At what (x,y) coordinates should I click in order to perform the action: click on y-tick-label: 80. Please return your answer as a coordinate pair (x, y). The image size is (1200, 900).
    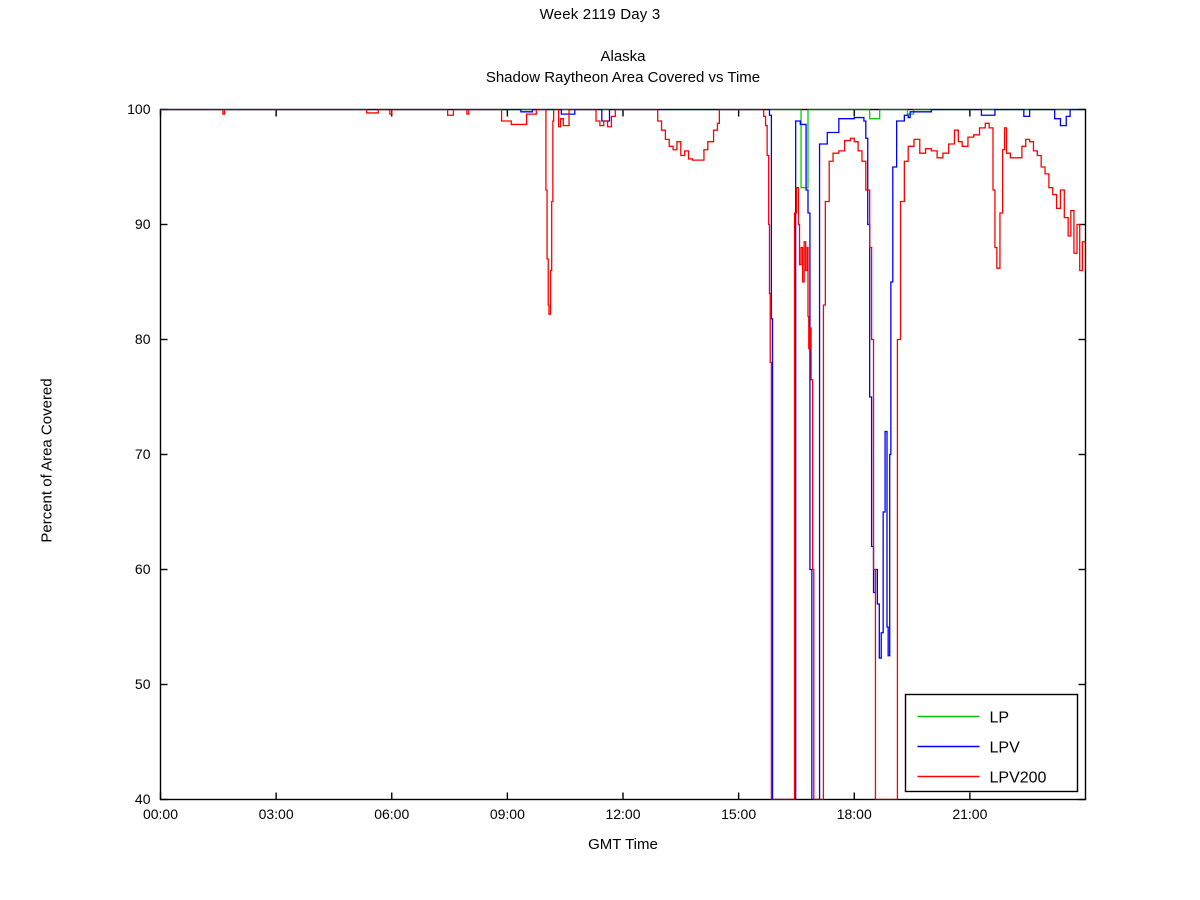
    Looking at the image, I should click on (142, 338).